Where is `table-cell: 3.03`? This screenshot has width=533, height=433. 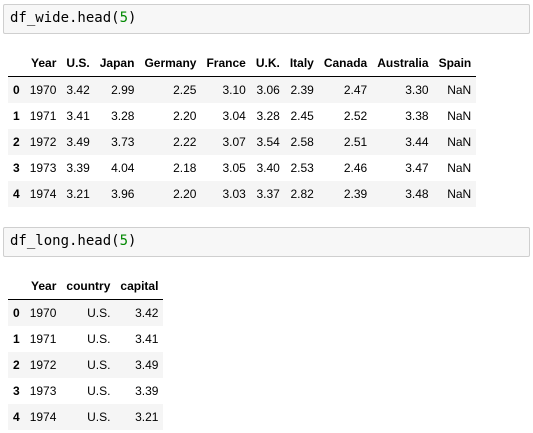 table-cell: 3.03 is located at coordinates (234, 194).